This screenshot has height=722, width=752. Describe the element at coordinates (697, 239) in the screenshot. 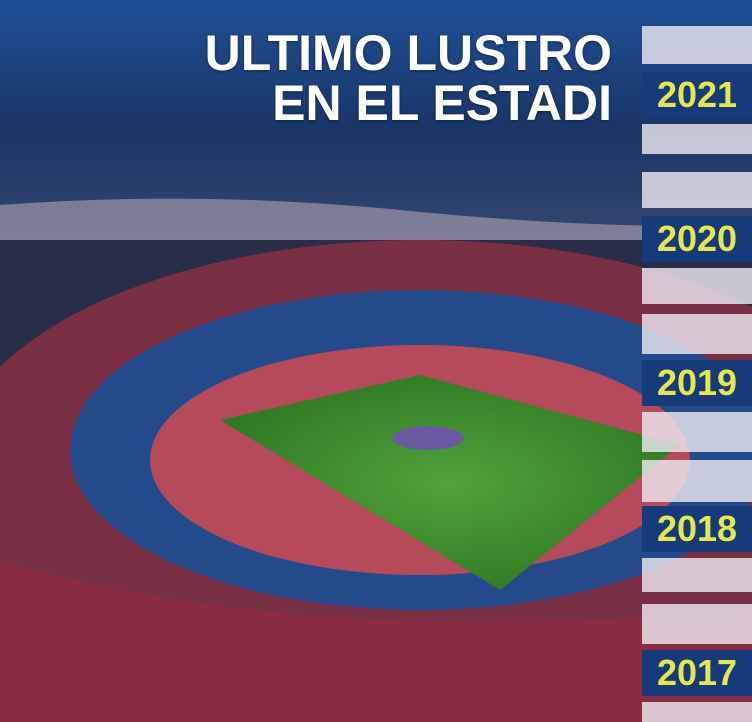

I see `year-label-2020: 2020` at that location.